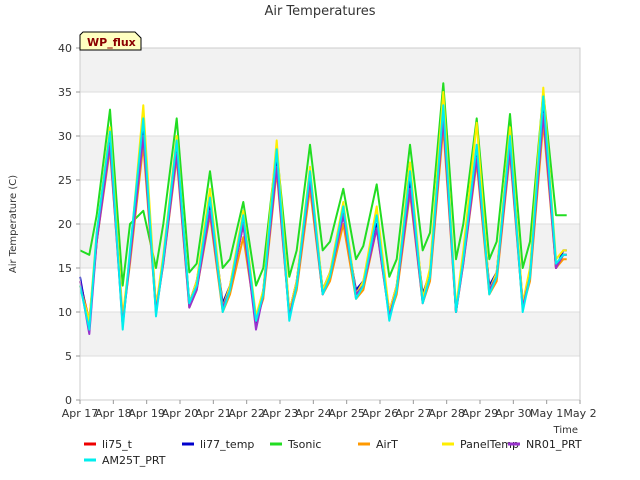 The image size is (640, 480). I want to click on y-tick-label: 35, so click(65, 92).